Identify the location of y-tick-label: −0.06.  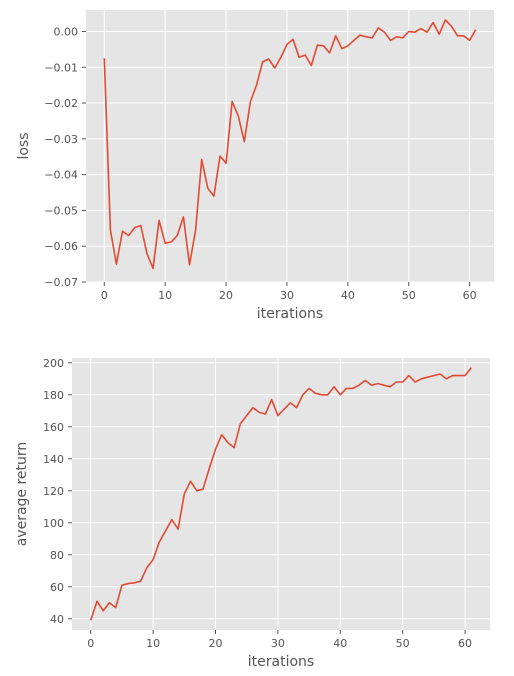
(61, 246).